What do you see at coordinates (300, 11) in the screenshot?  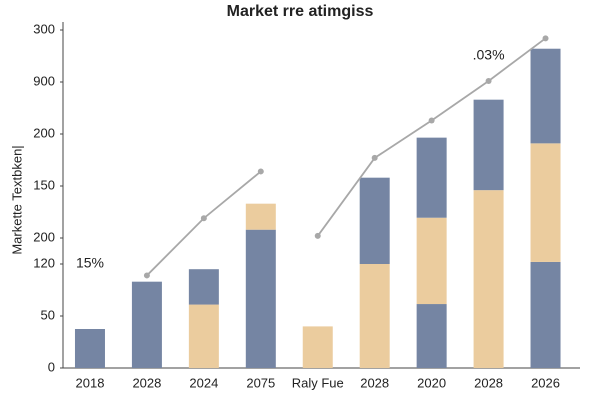 I see `chart-title: Market rre atimgiss` at bounding box center [300, 11].